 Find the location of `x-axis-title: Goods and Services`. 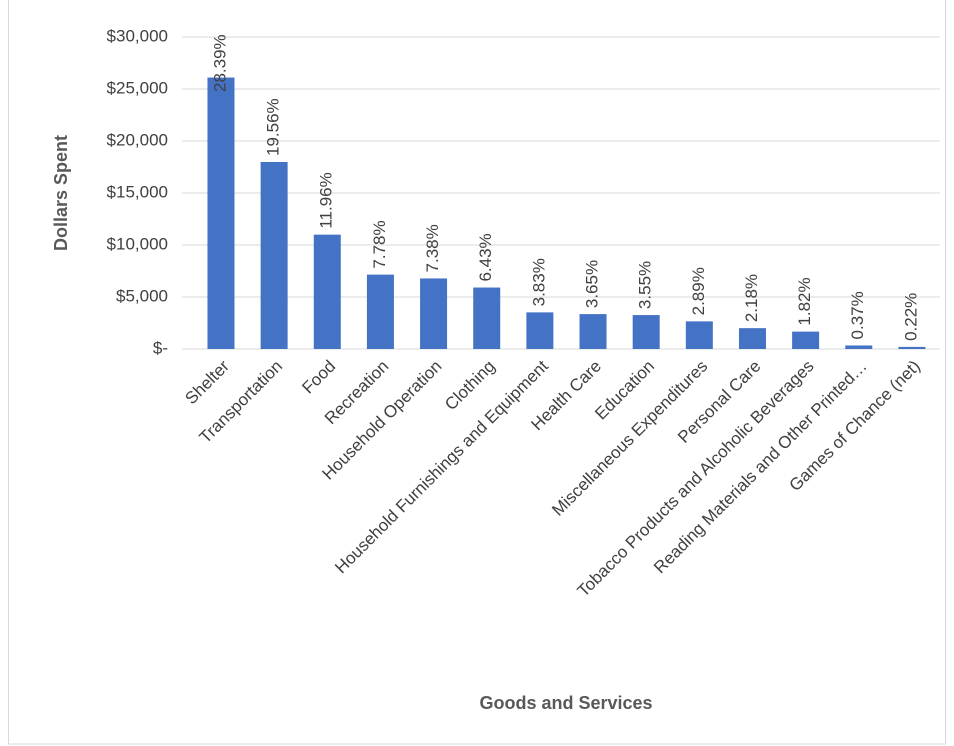

x-axis-title: Goods and Services is located at coordinates (565, 703).